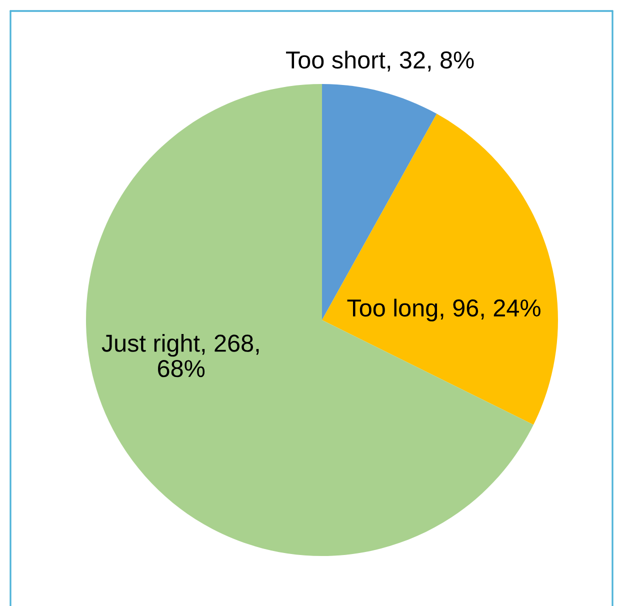 This screenshot has width=624, height=606. I want to click on slice-label: Too long, 96, 24%, so click(443, 310).